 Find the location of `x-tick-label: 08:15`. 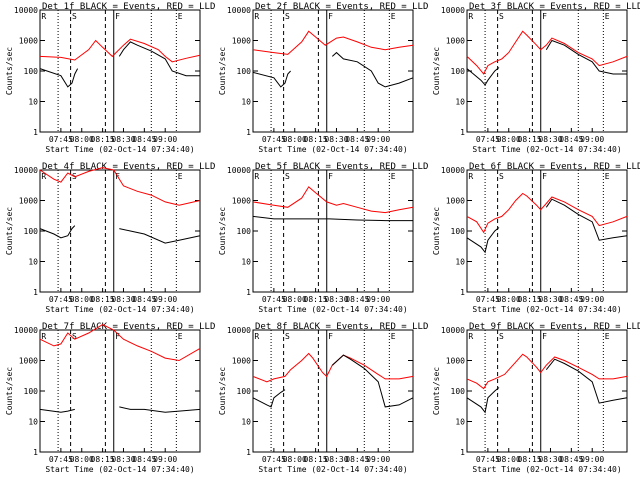

x-tick-label: 08:15 is located at coordinates (103, 299).